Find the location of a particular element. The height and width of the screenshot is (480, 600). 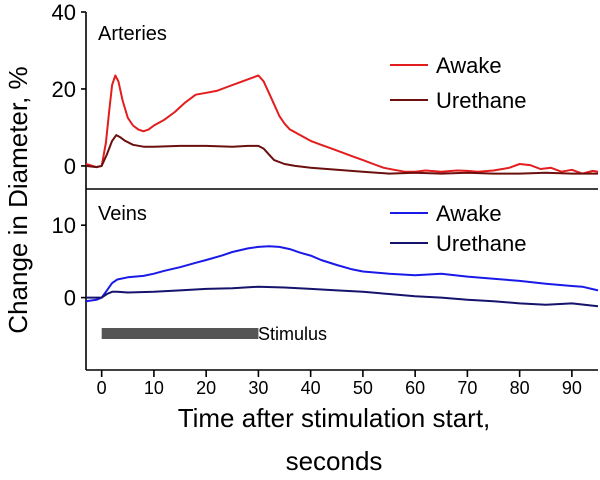

y-tick-label-arteries-20: 20 is located at coordinates (64, 89).